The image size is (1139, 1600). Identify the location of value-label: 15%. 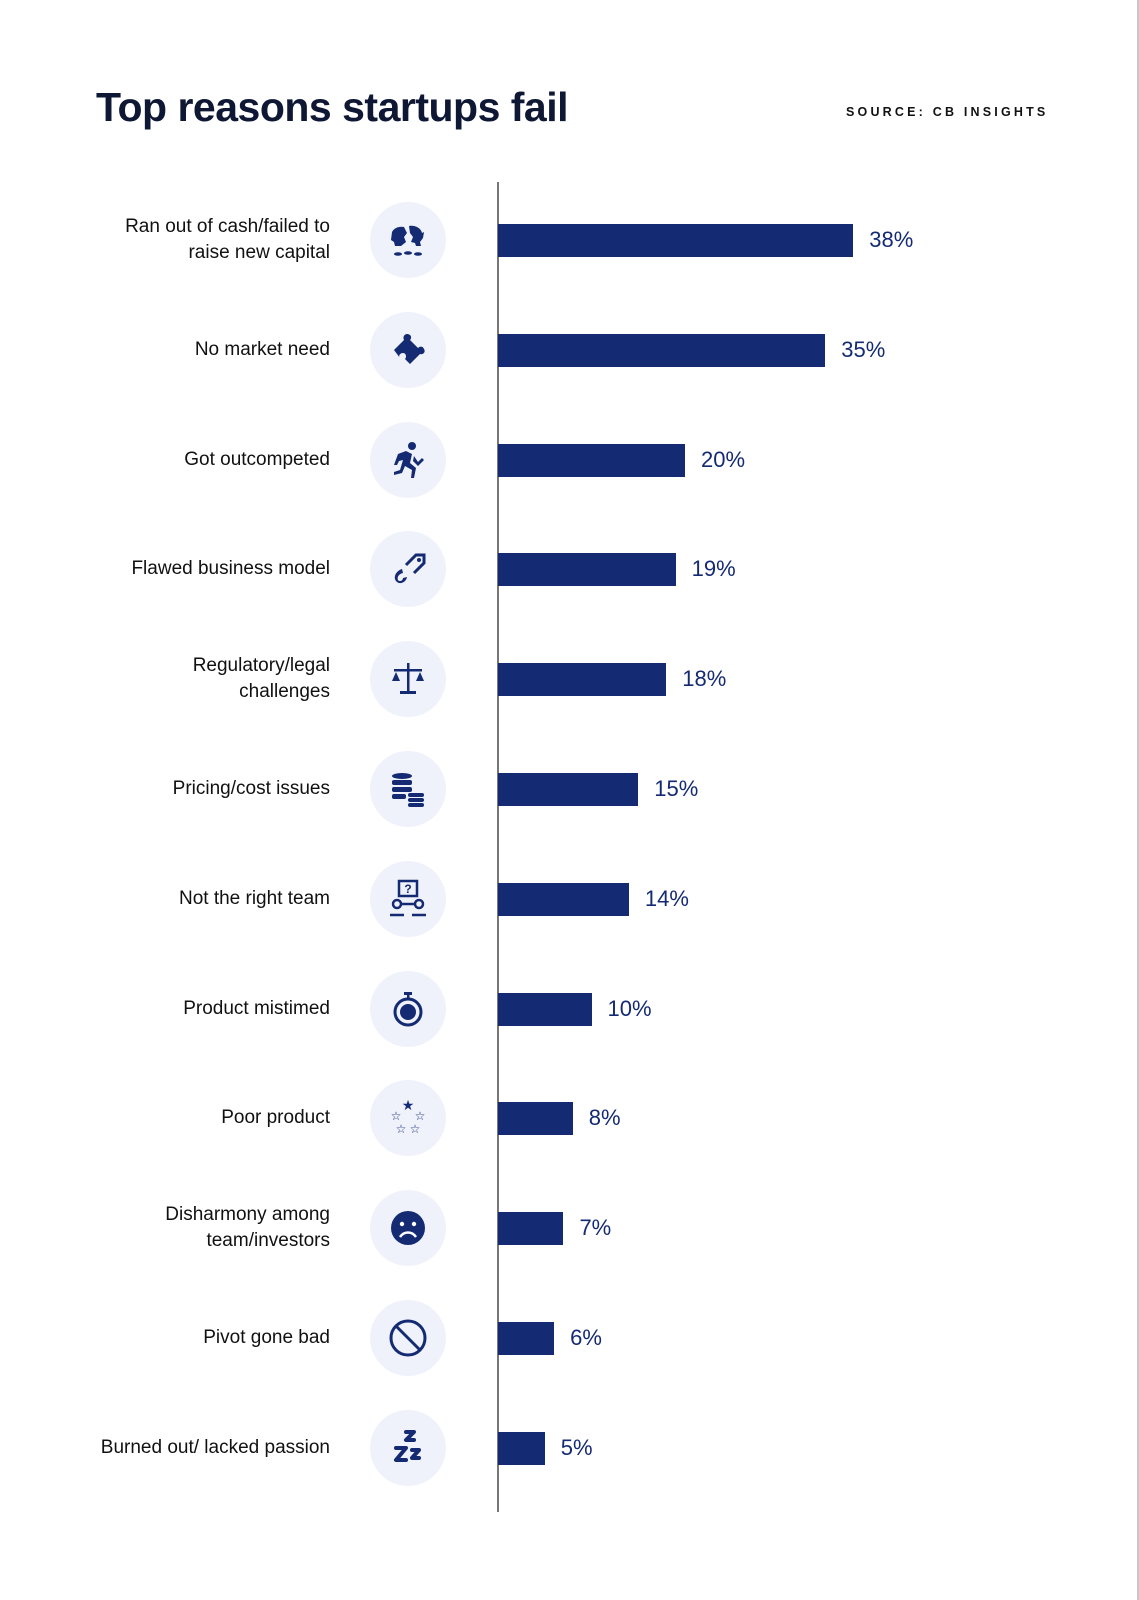
(676, 788).